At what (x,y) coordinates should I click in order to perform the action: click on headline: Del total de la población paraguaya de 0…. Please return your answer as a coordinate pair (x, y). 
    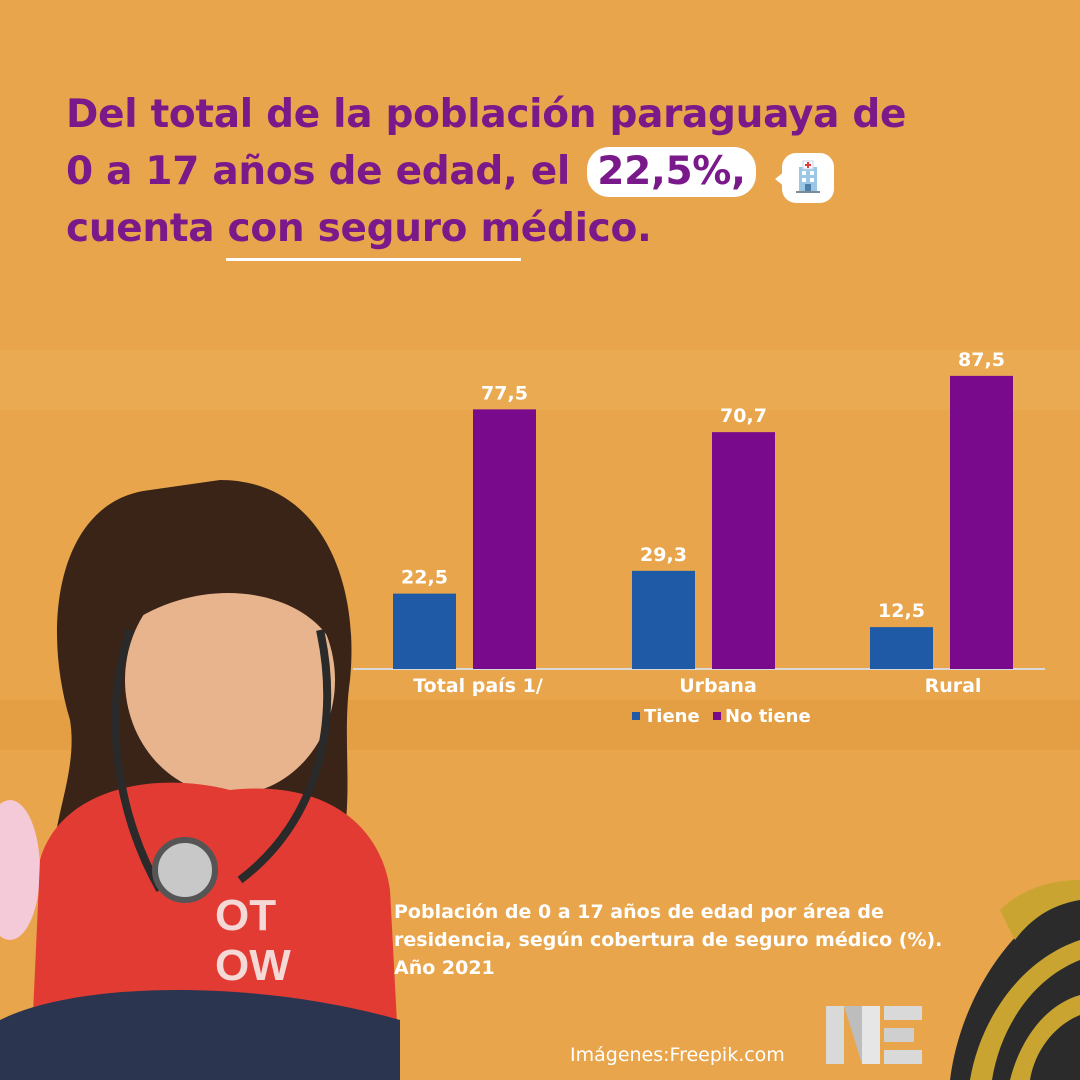
    Looking at the image, I should click on (546, 173).